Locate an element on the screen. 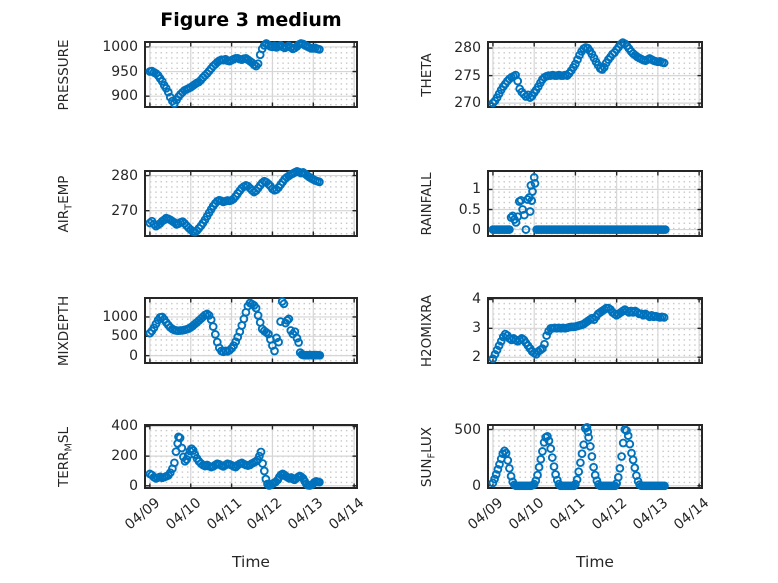  plot-area-theta is located at coordinates (595, 73).